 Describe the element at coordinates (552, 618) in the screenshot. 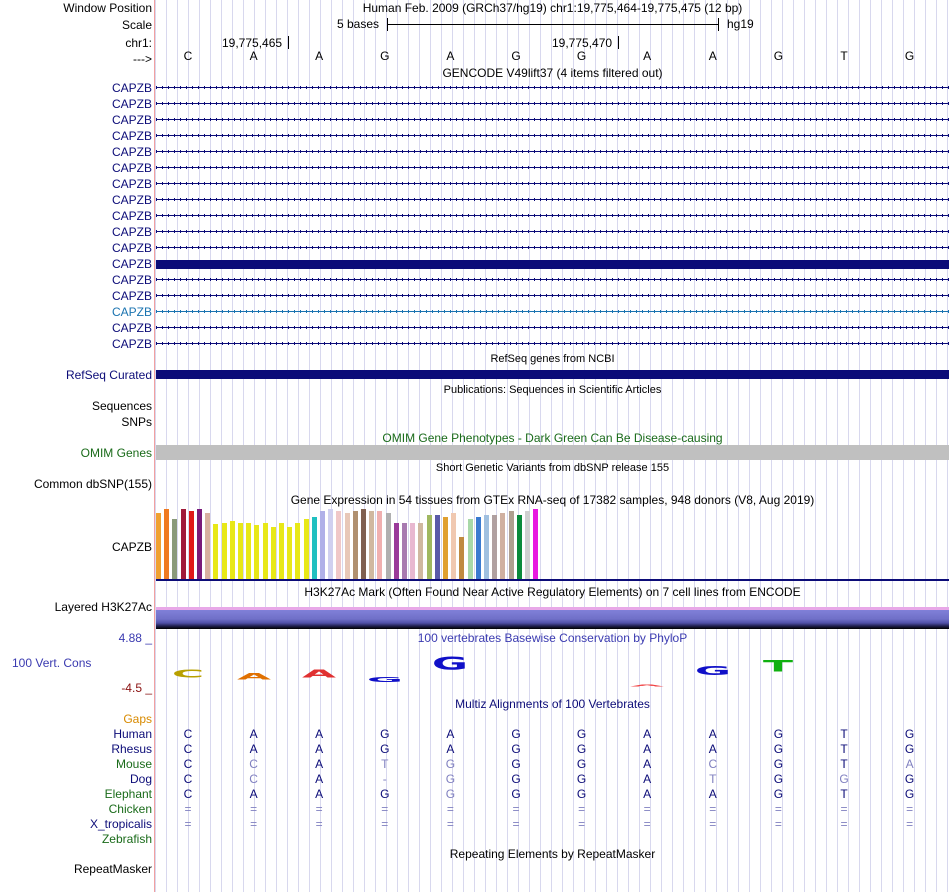

I see `h3k27ac-signal` at that location.